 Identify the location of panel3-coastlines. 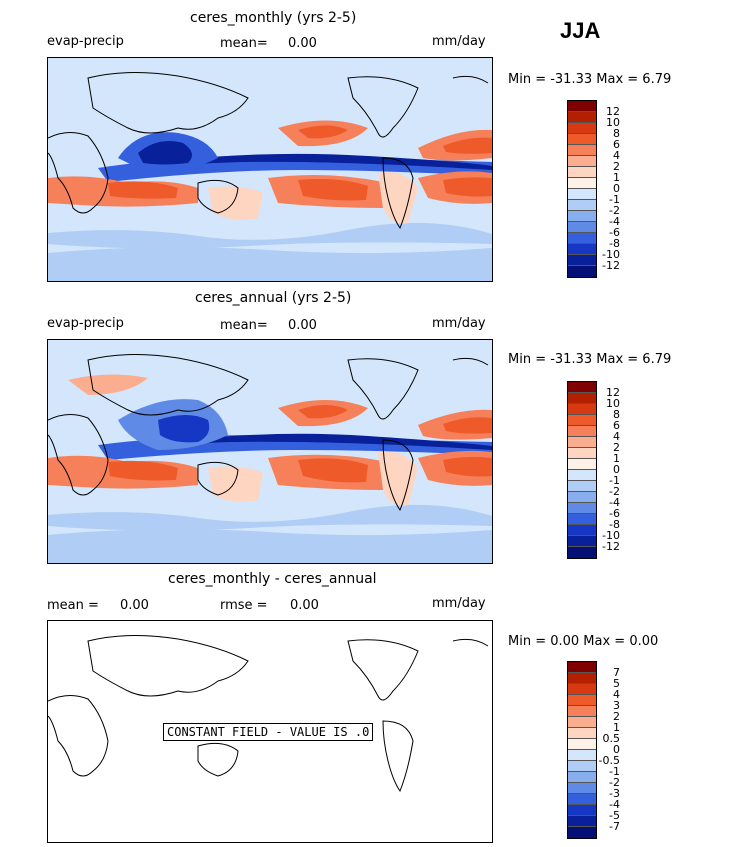
(268, 713).